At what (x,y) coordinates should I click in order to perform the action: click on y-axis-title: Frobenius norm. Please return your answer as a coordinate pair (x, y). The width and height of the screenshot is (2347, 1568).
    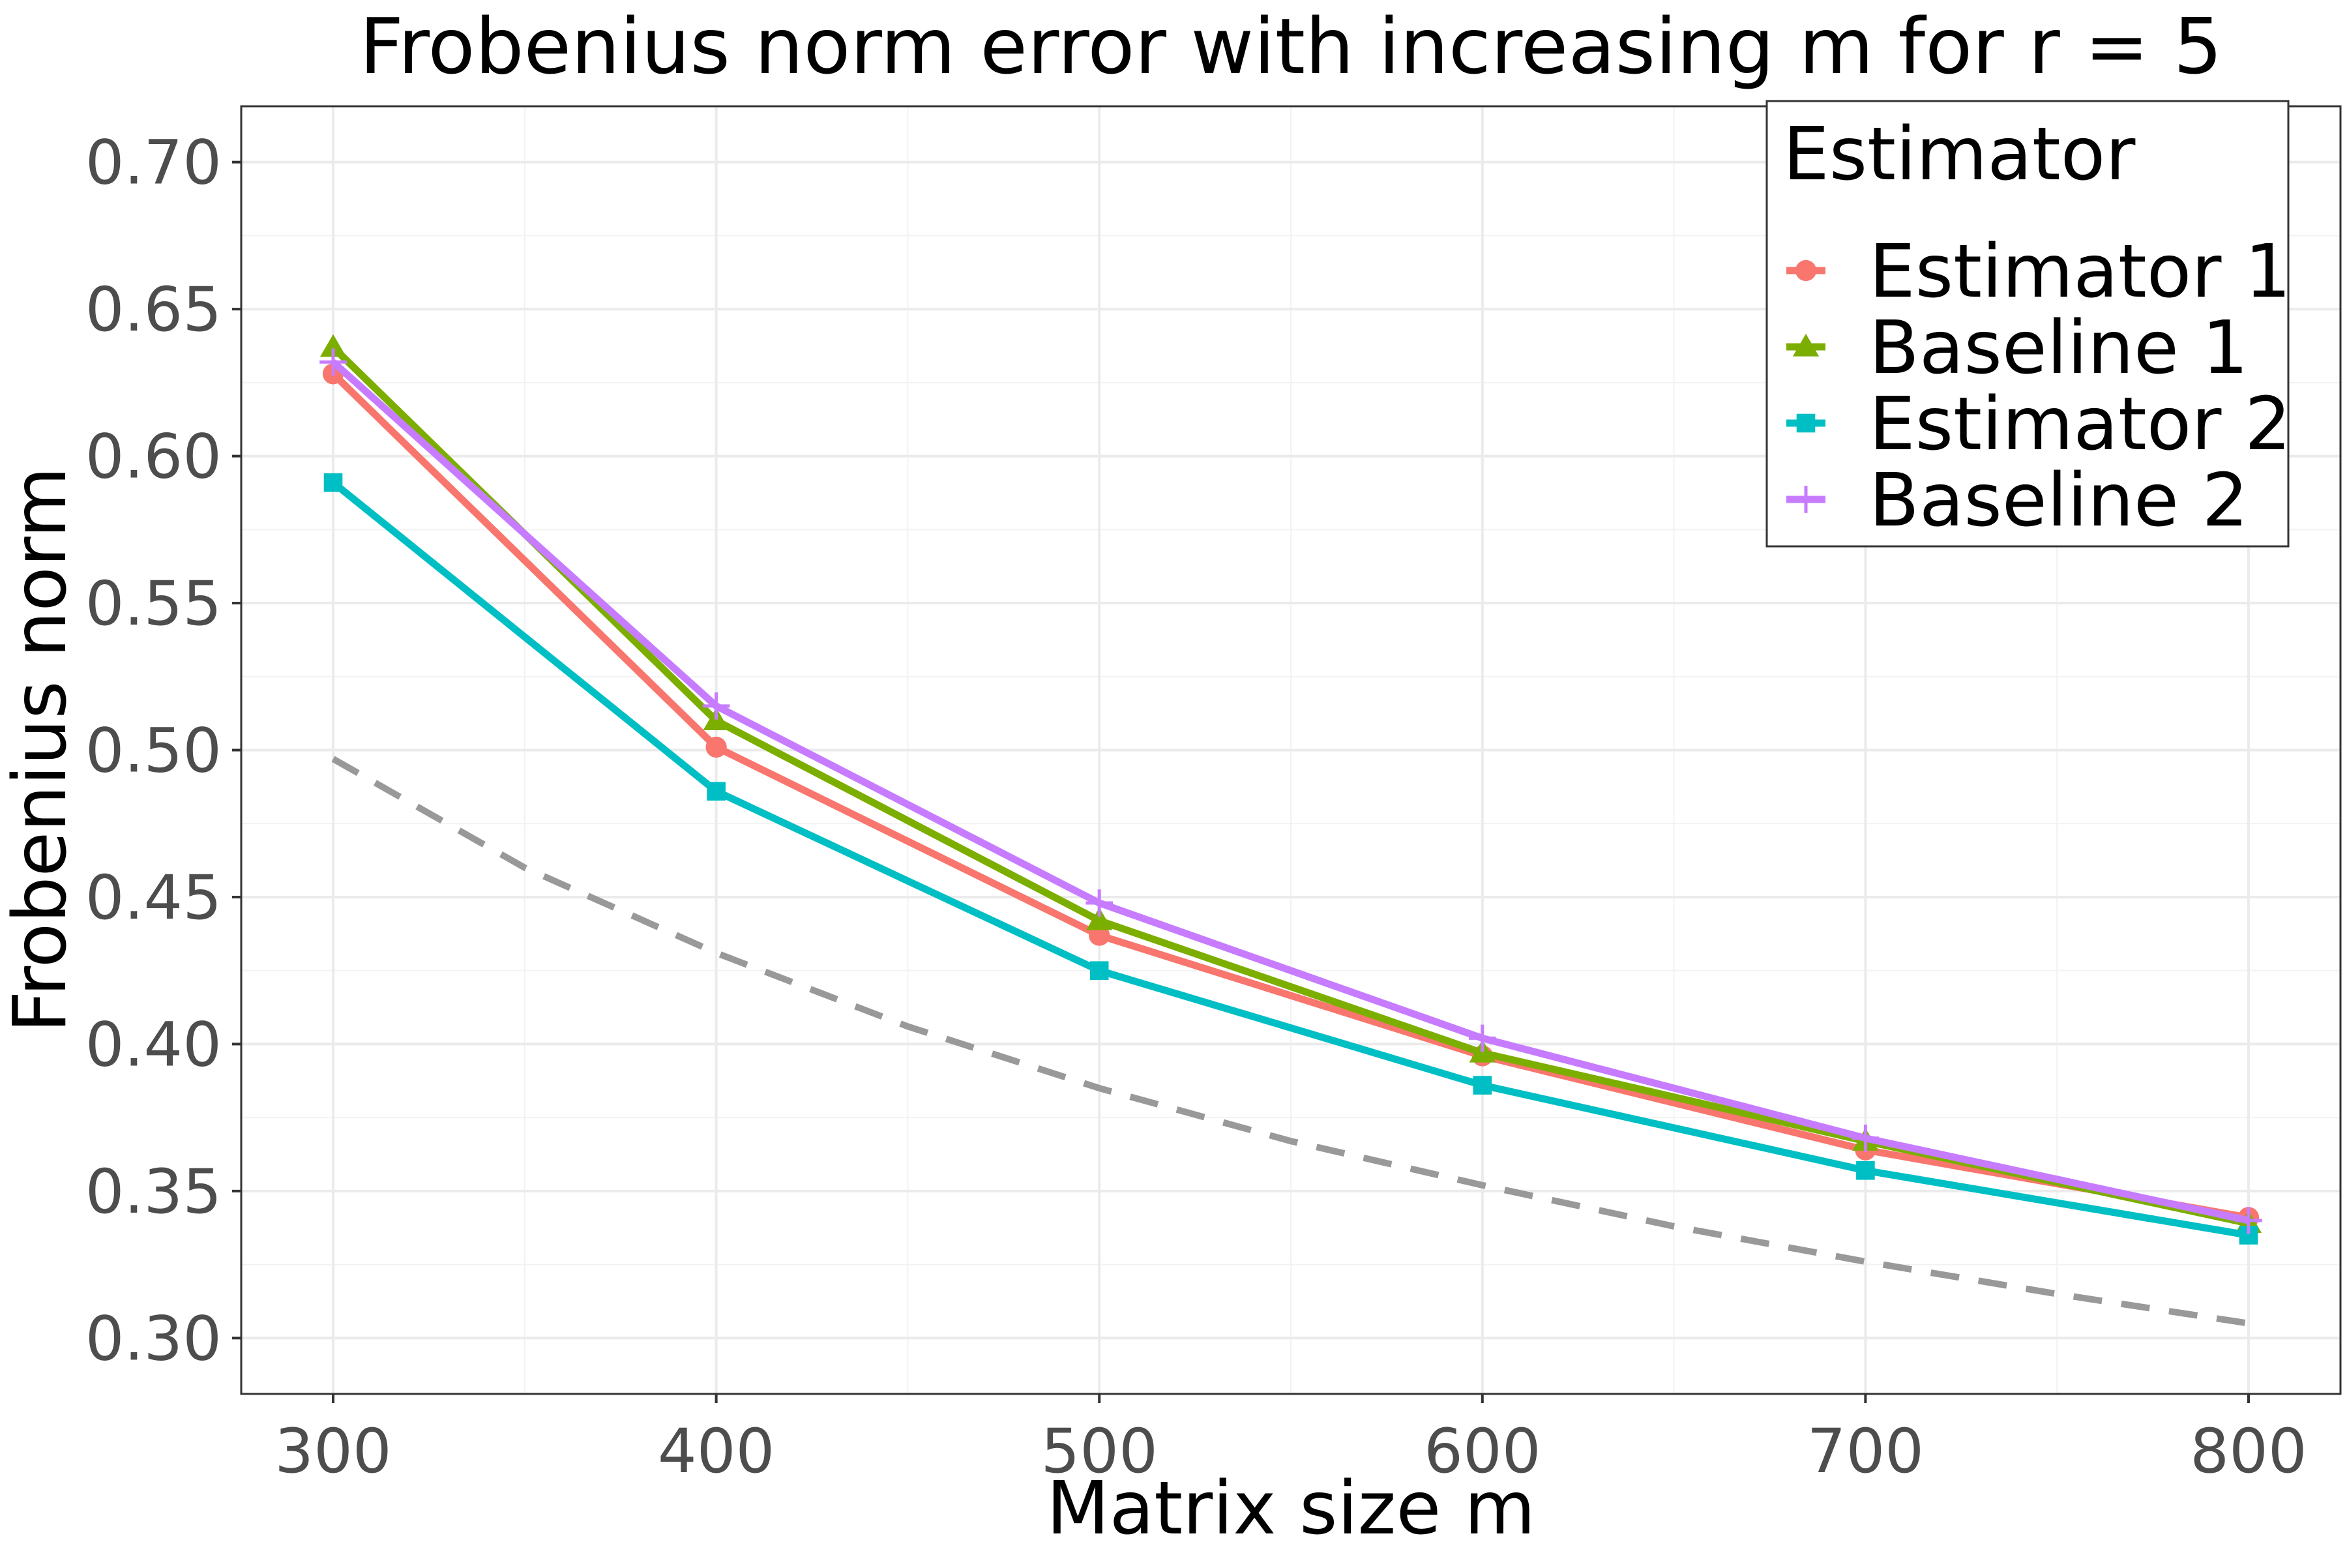
    Looking at the image, I should click on (41, 750).